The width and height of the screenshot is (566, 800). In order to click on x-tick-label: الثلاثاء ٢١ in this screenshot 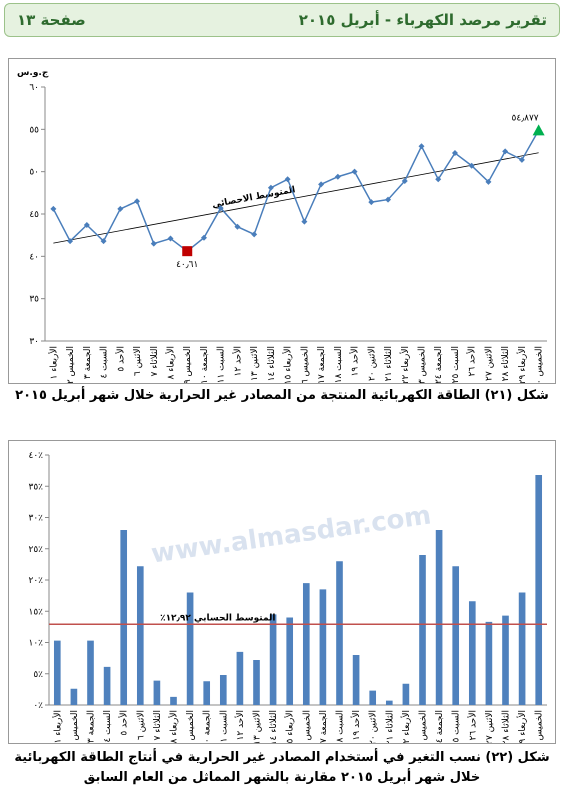, I will do `click(390, 727)`.